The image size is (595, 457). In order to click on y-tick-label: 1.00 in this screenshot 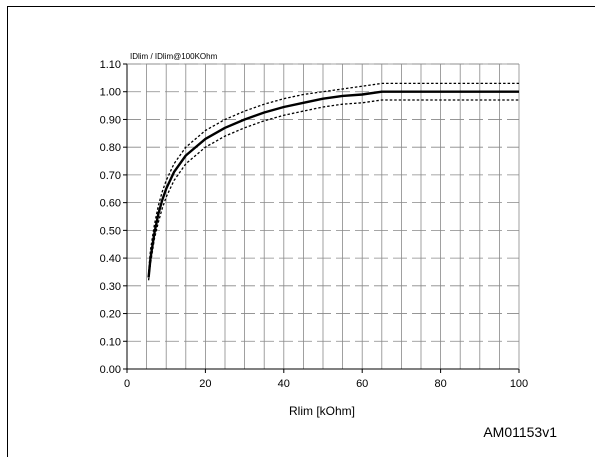, I will do `click(110, 93)`.